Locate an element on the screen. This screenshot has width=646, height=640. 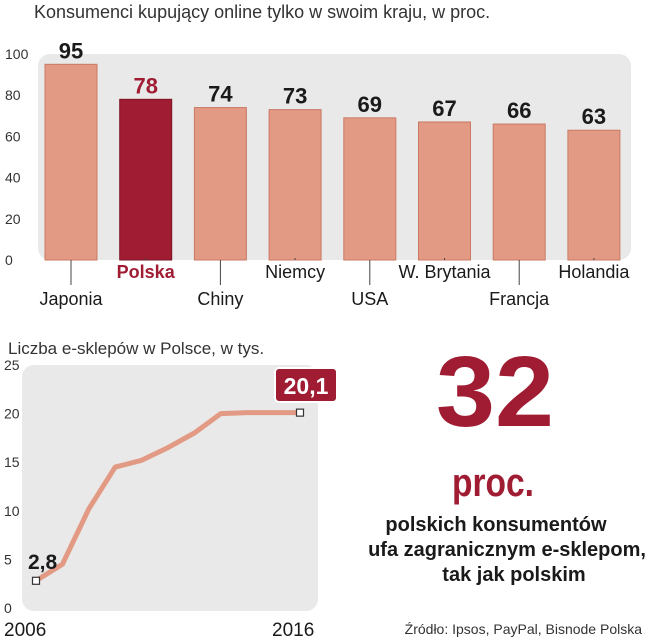
line-end-point is located at coordinates (300, 412).